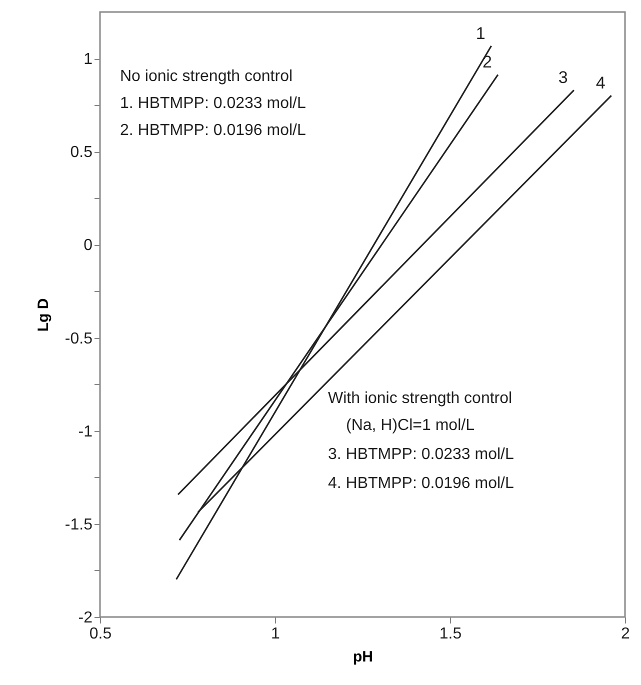 This screenshot has width=641, height=685. I want to click on y-tick-label: 0.5, so click(81, 153).